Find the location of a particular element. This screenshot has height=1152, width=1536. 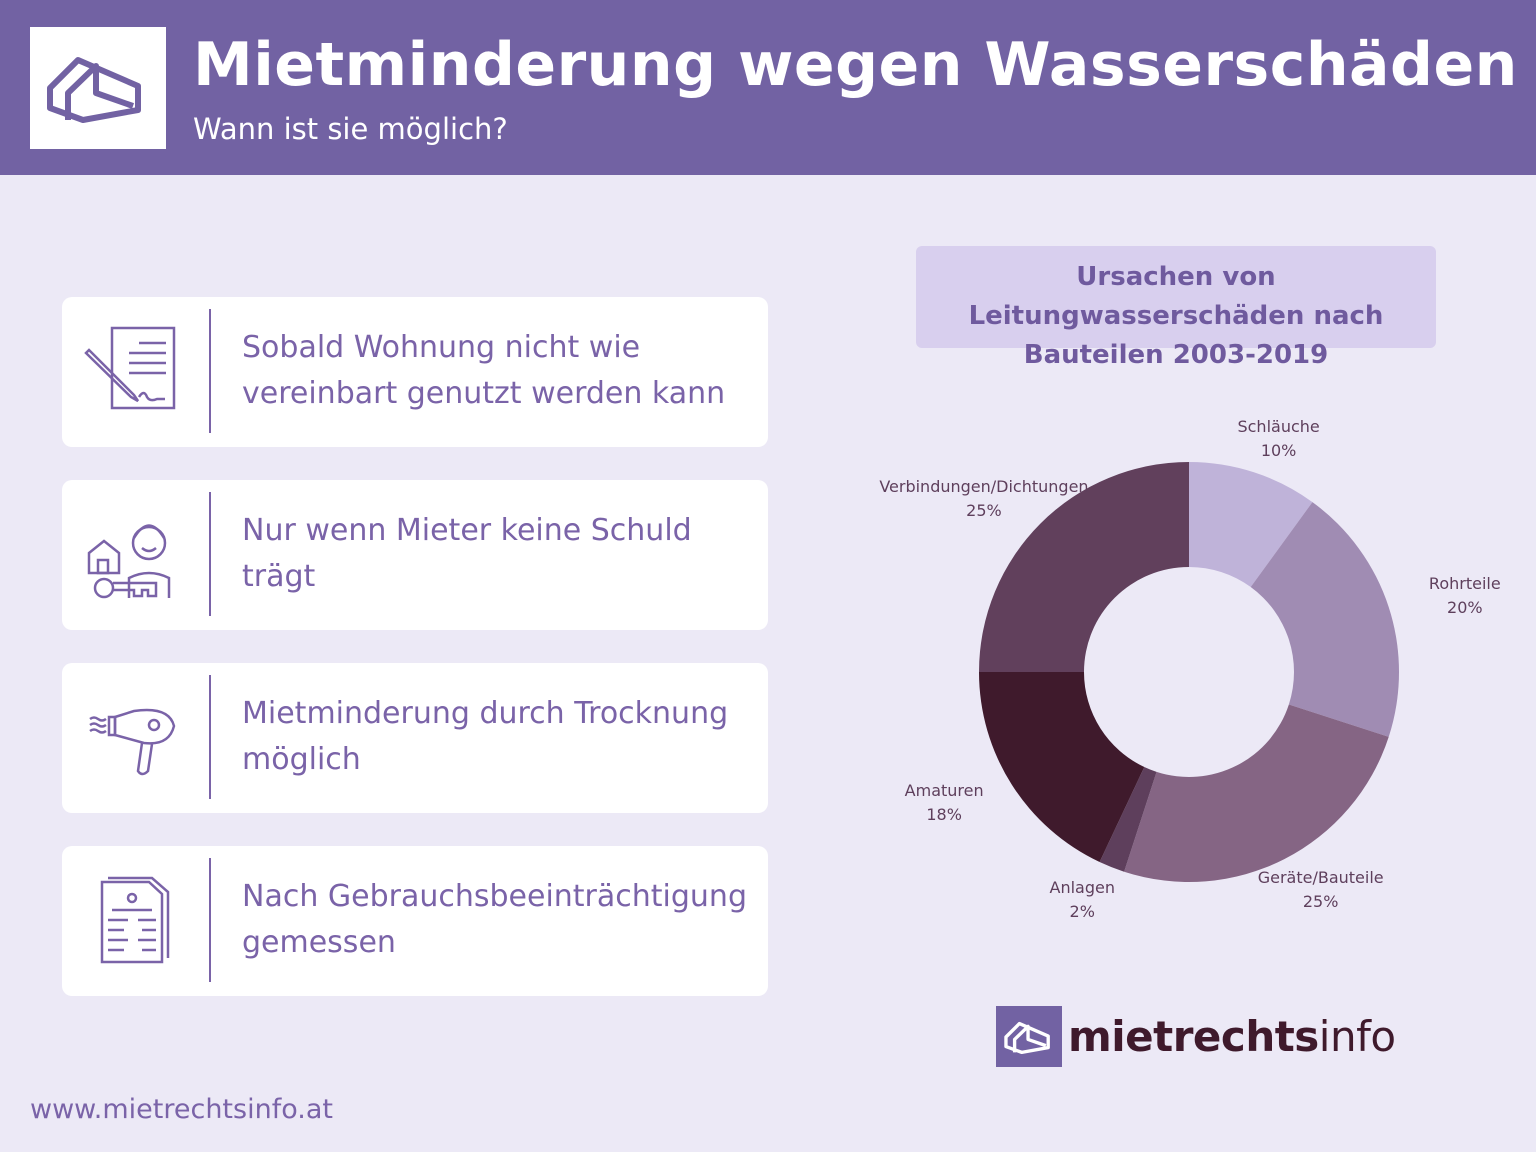

card-text: Nach Gebrauchsbeeinträchtigung gemessen is located at coordinates (494, 919).